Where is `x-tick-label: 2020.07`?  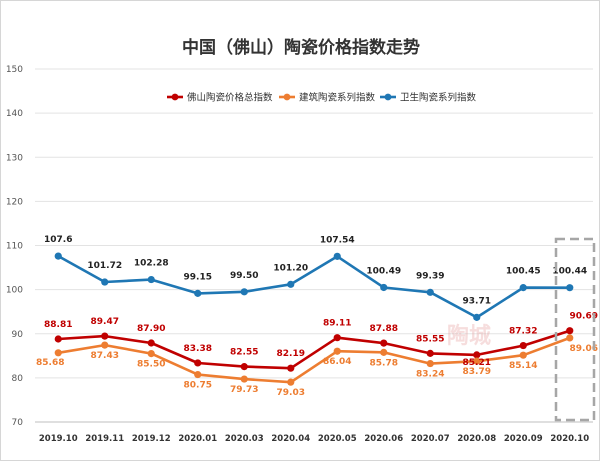 x-tick-label: 2020.07 is located at coordinates (430, 439).